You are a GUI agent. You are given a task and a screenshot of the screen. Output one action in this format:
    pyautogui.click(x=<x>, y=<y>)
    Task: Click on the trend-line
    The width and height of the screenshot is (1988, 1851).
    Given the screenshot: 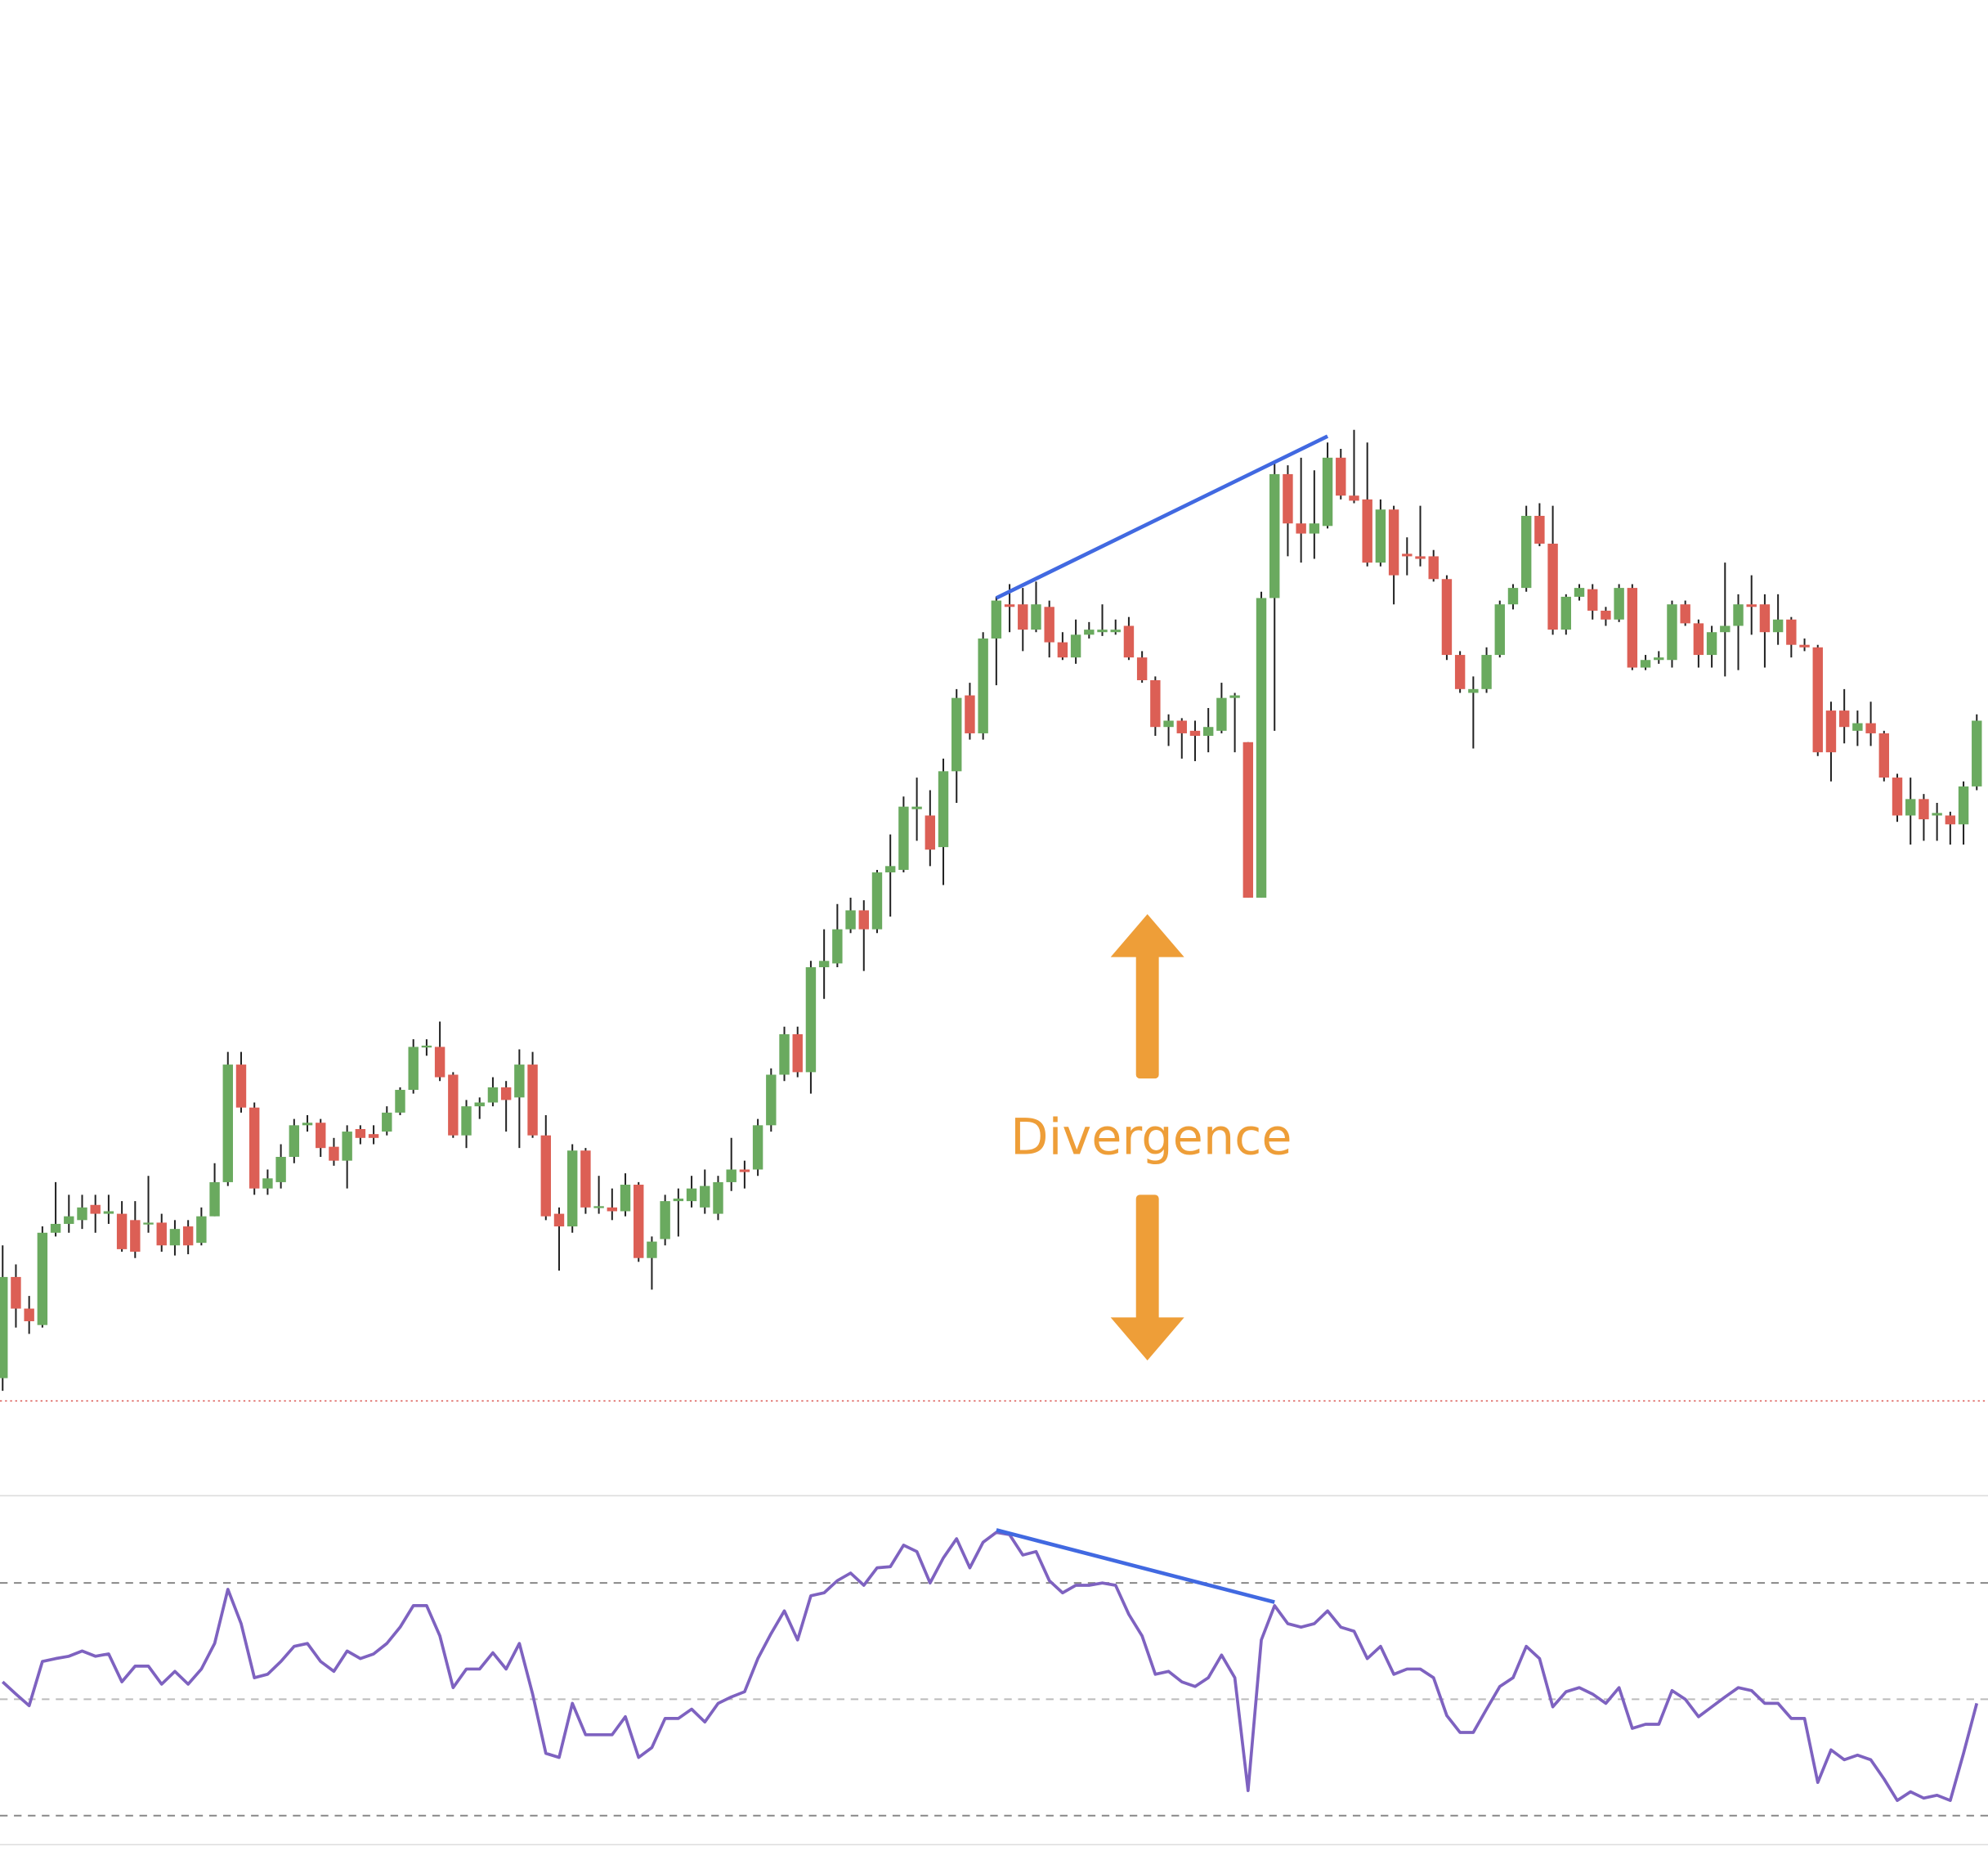 What is the action you would take?
    pyautogui.click(x=1162, y=517)
    